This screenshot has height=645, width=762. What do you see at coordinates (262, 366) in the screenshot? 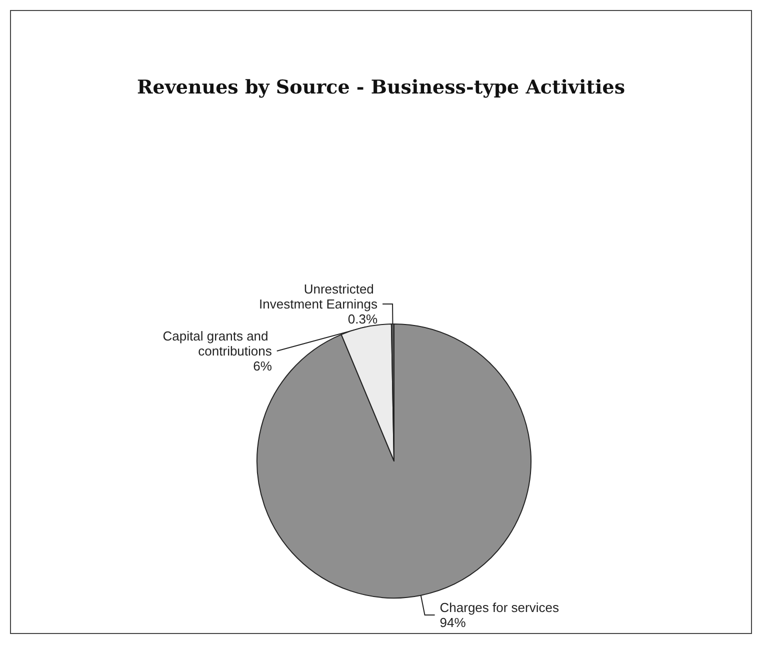
I see `data-label: 6%` at bounding box center [262, 366].